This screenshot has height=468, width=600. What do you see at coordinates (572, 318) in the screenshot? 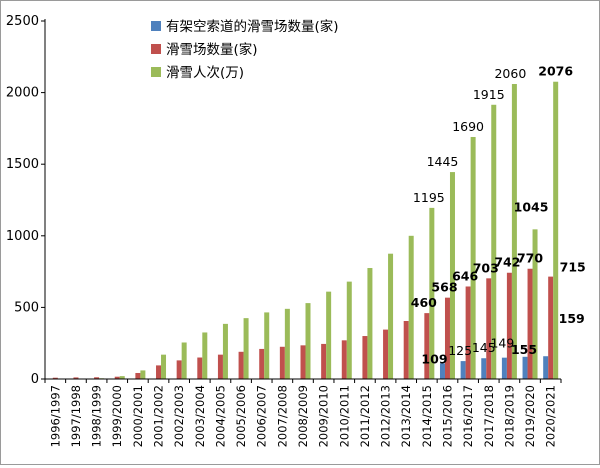
I see `data-label: 159` at bounding box center [572, 318].